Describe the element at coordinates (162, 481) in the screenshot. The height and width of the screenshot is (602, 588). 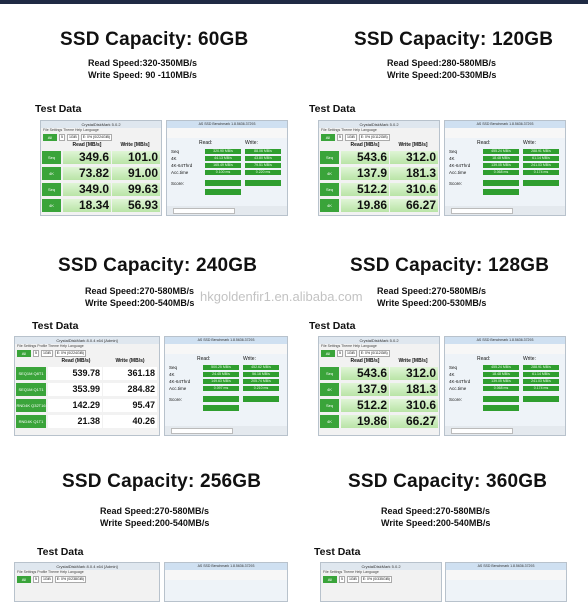
I see `card-256gb-title: SSD Capacity: 256GB` at that location.